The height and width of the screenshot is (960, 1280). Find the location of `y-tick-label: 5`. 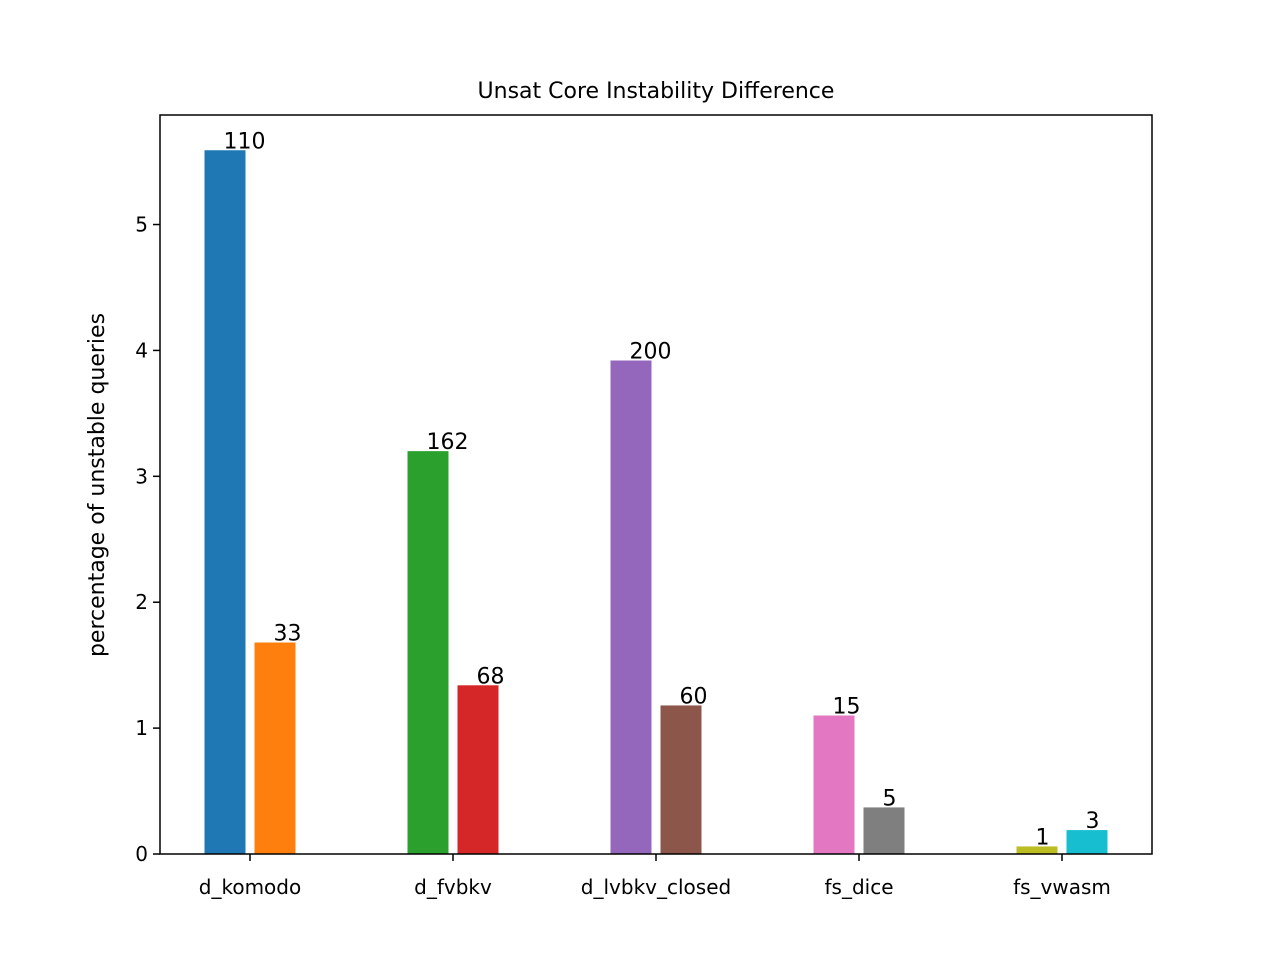

y-tick-label: 5 is located at coordinates (141, 225).